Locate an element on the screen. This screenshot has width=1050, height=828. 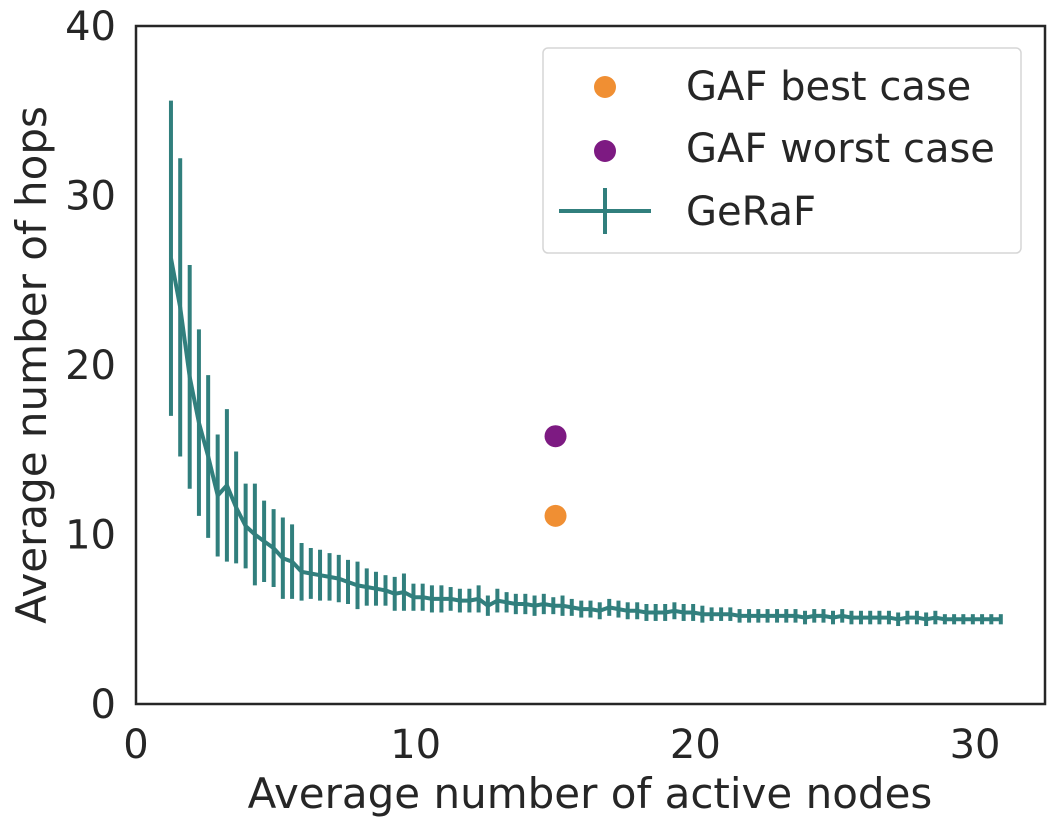
x-tick-label: 30 is located at coordinates (975, 745).